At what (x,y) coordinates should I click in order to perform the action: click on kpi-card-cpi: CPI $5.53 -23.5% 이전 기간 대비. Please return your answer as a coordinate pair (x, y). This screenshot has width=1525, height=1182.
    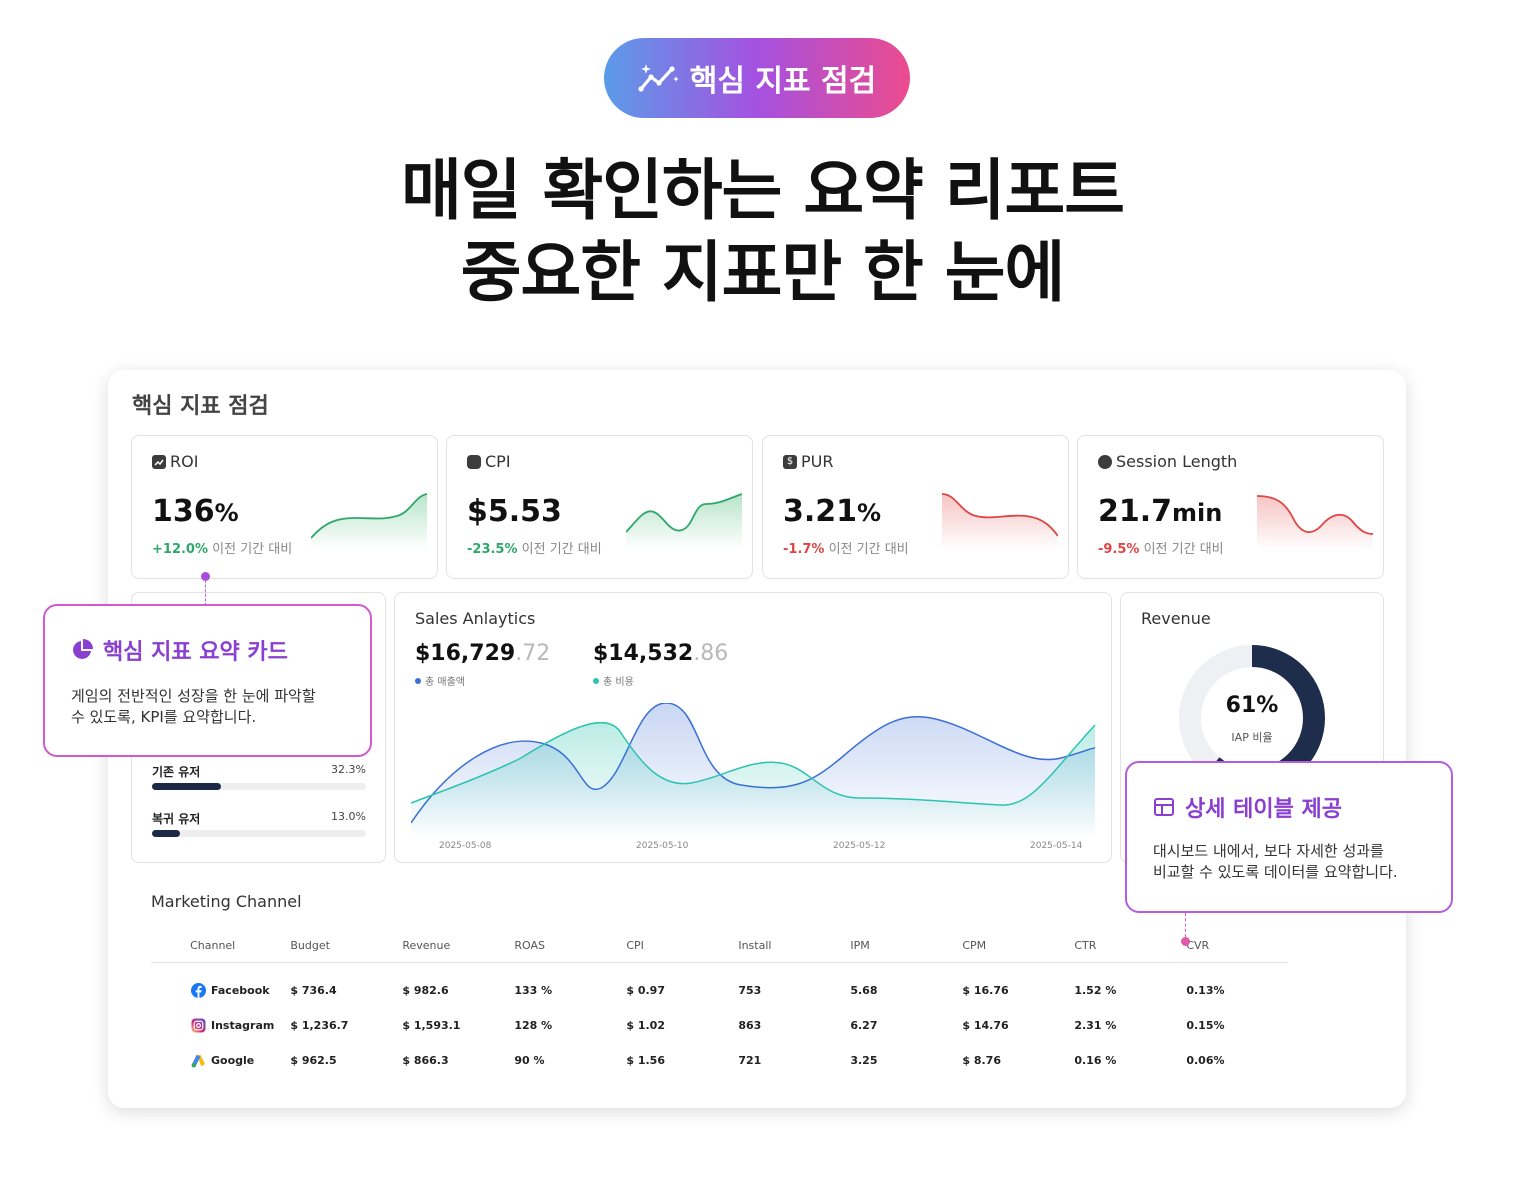
    Looking at the image, I should click on (599, 507).